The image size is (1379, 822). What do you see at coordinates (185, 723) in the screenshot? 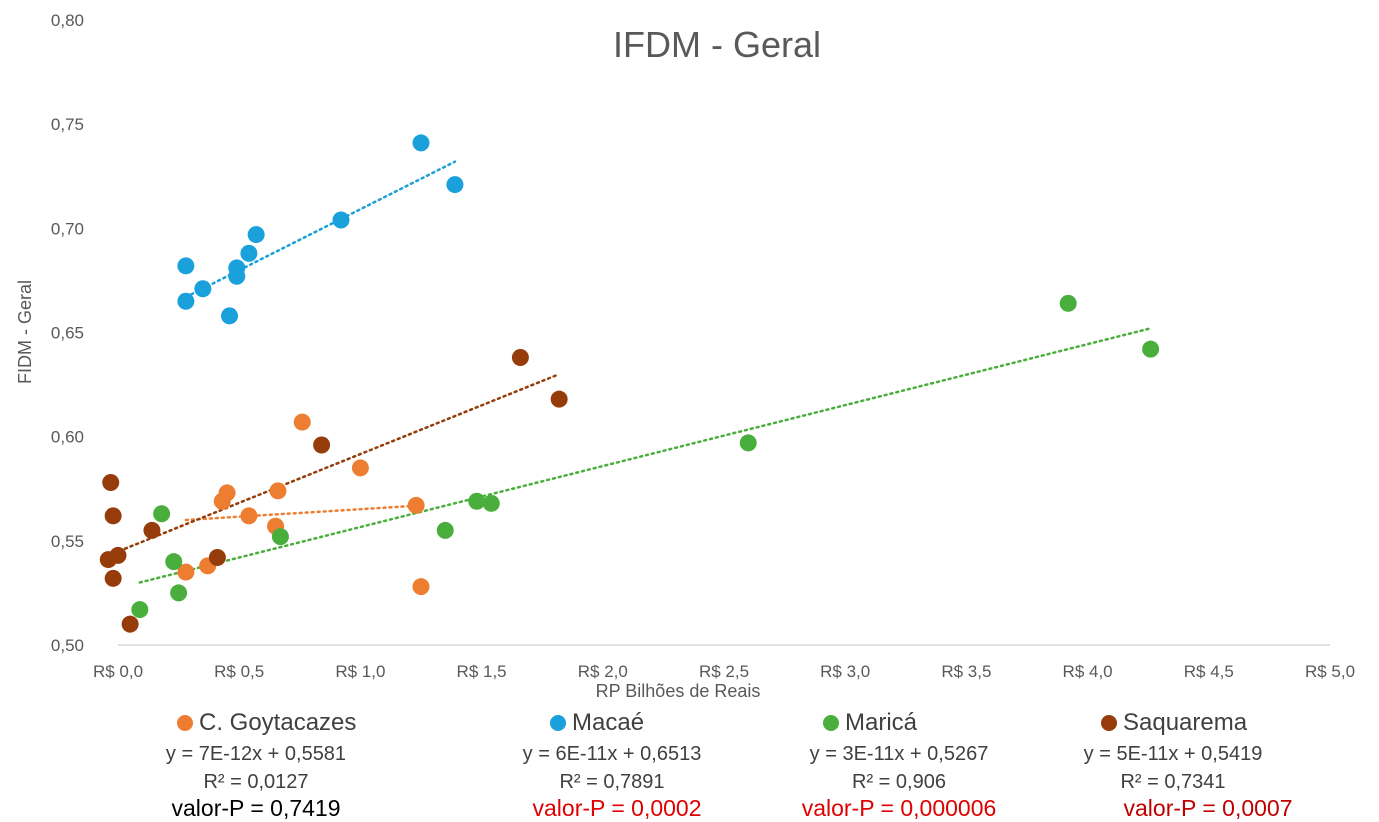
I see `legend-marker-goytacazes` at bounding box center [185, 723].